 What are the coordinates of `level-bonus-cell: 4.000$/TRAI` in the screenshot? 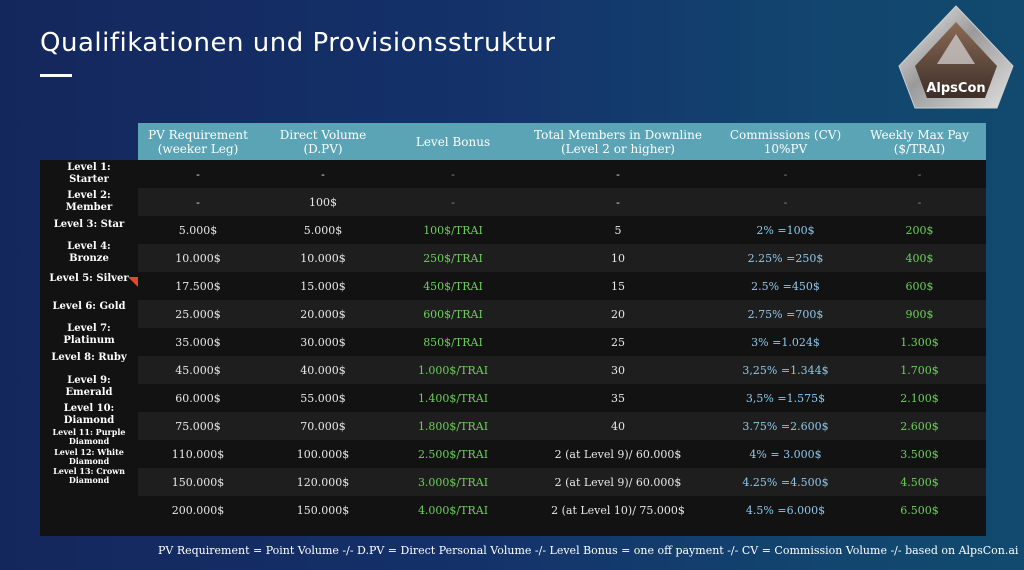 It's located at (453, 510).